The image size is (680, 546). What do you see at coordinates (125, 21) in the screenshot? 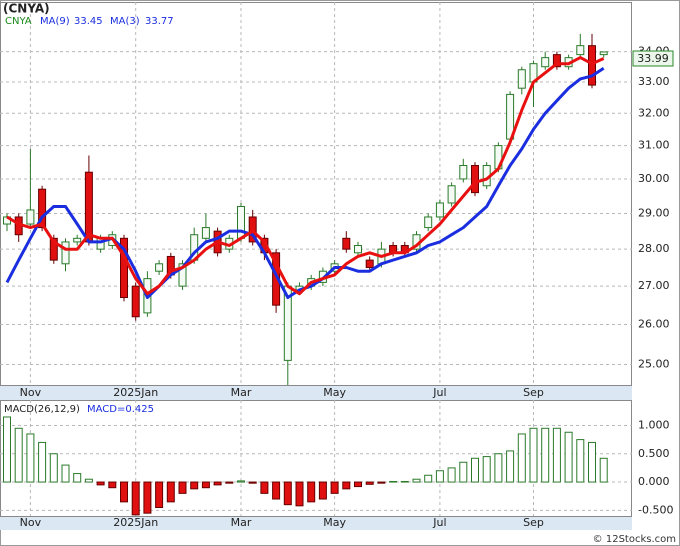
I see `legend-label: MA(3)` at bounding box center [125, 21].